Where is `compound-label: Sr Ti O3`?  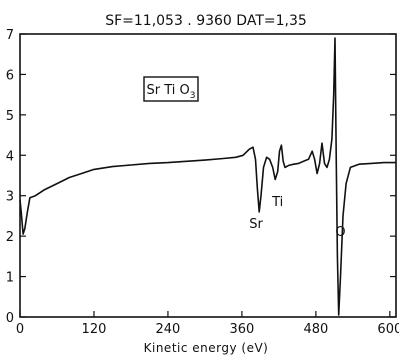
compound-label: Sr Ti O3 is located at coordinates (171, 92).